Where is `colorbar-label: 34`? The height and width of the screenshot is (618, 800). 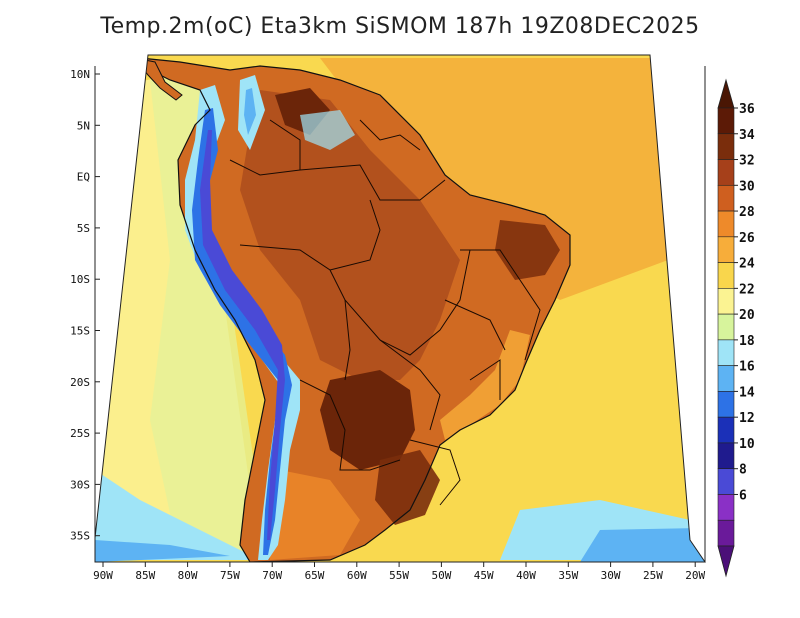
colorbar-label: 34 is located at coordinates (747, 135).